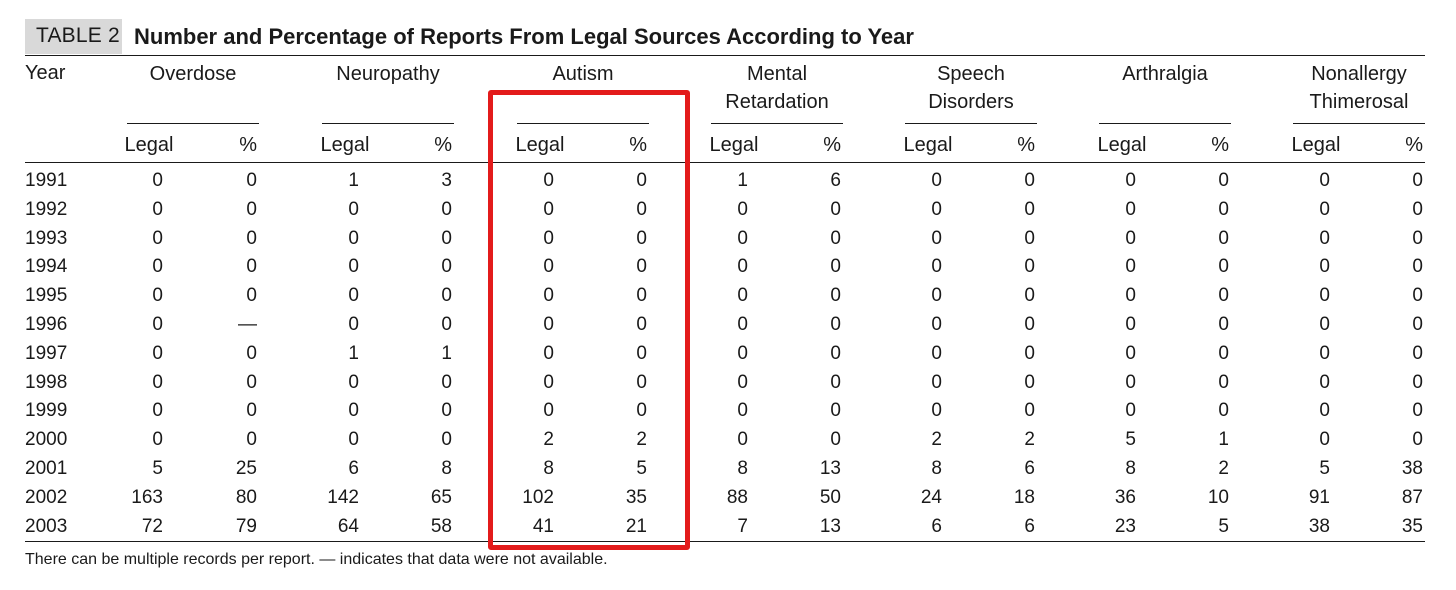 This screenshot has height=590, width=1456. I want to click on year-cell: 2001, so click(46, 468).